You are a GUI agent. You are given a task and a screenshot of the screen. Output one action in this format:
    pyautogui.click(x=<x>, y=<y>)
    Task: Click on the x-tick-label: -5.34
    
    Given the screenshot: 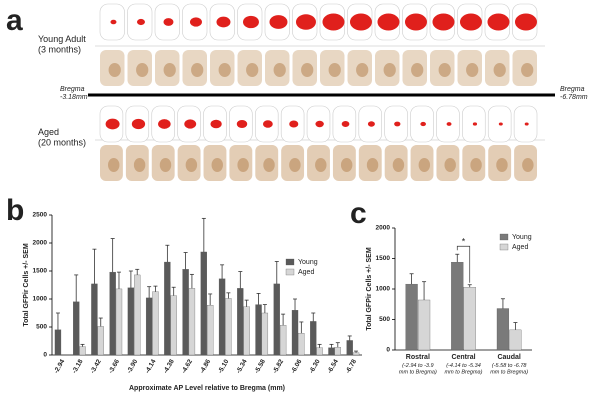 What is the action you would take?
    pyautogui.click(x=242, y=366)
    